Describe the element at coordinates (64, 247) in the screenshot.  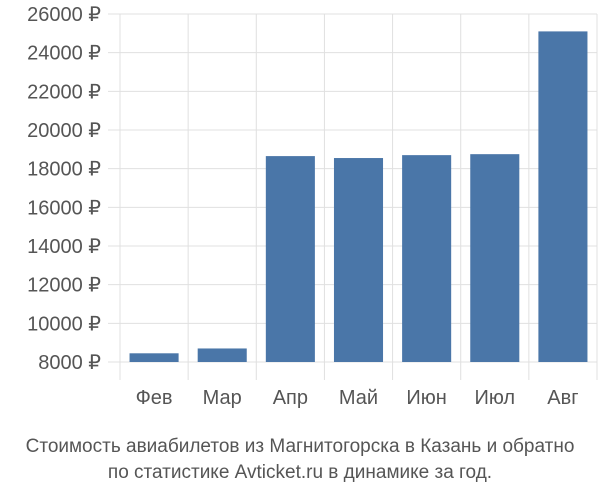
I see `y-tick-label: 14000 ₽` at that location.